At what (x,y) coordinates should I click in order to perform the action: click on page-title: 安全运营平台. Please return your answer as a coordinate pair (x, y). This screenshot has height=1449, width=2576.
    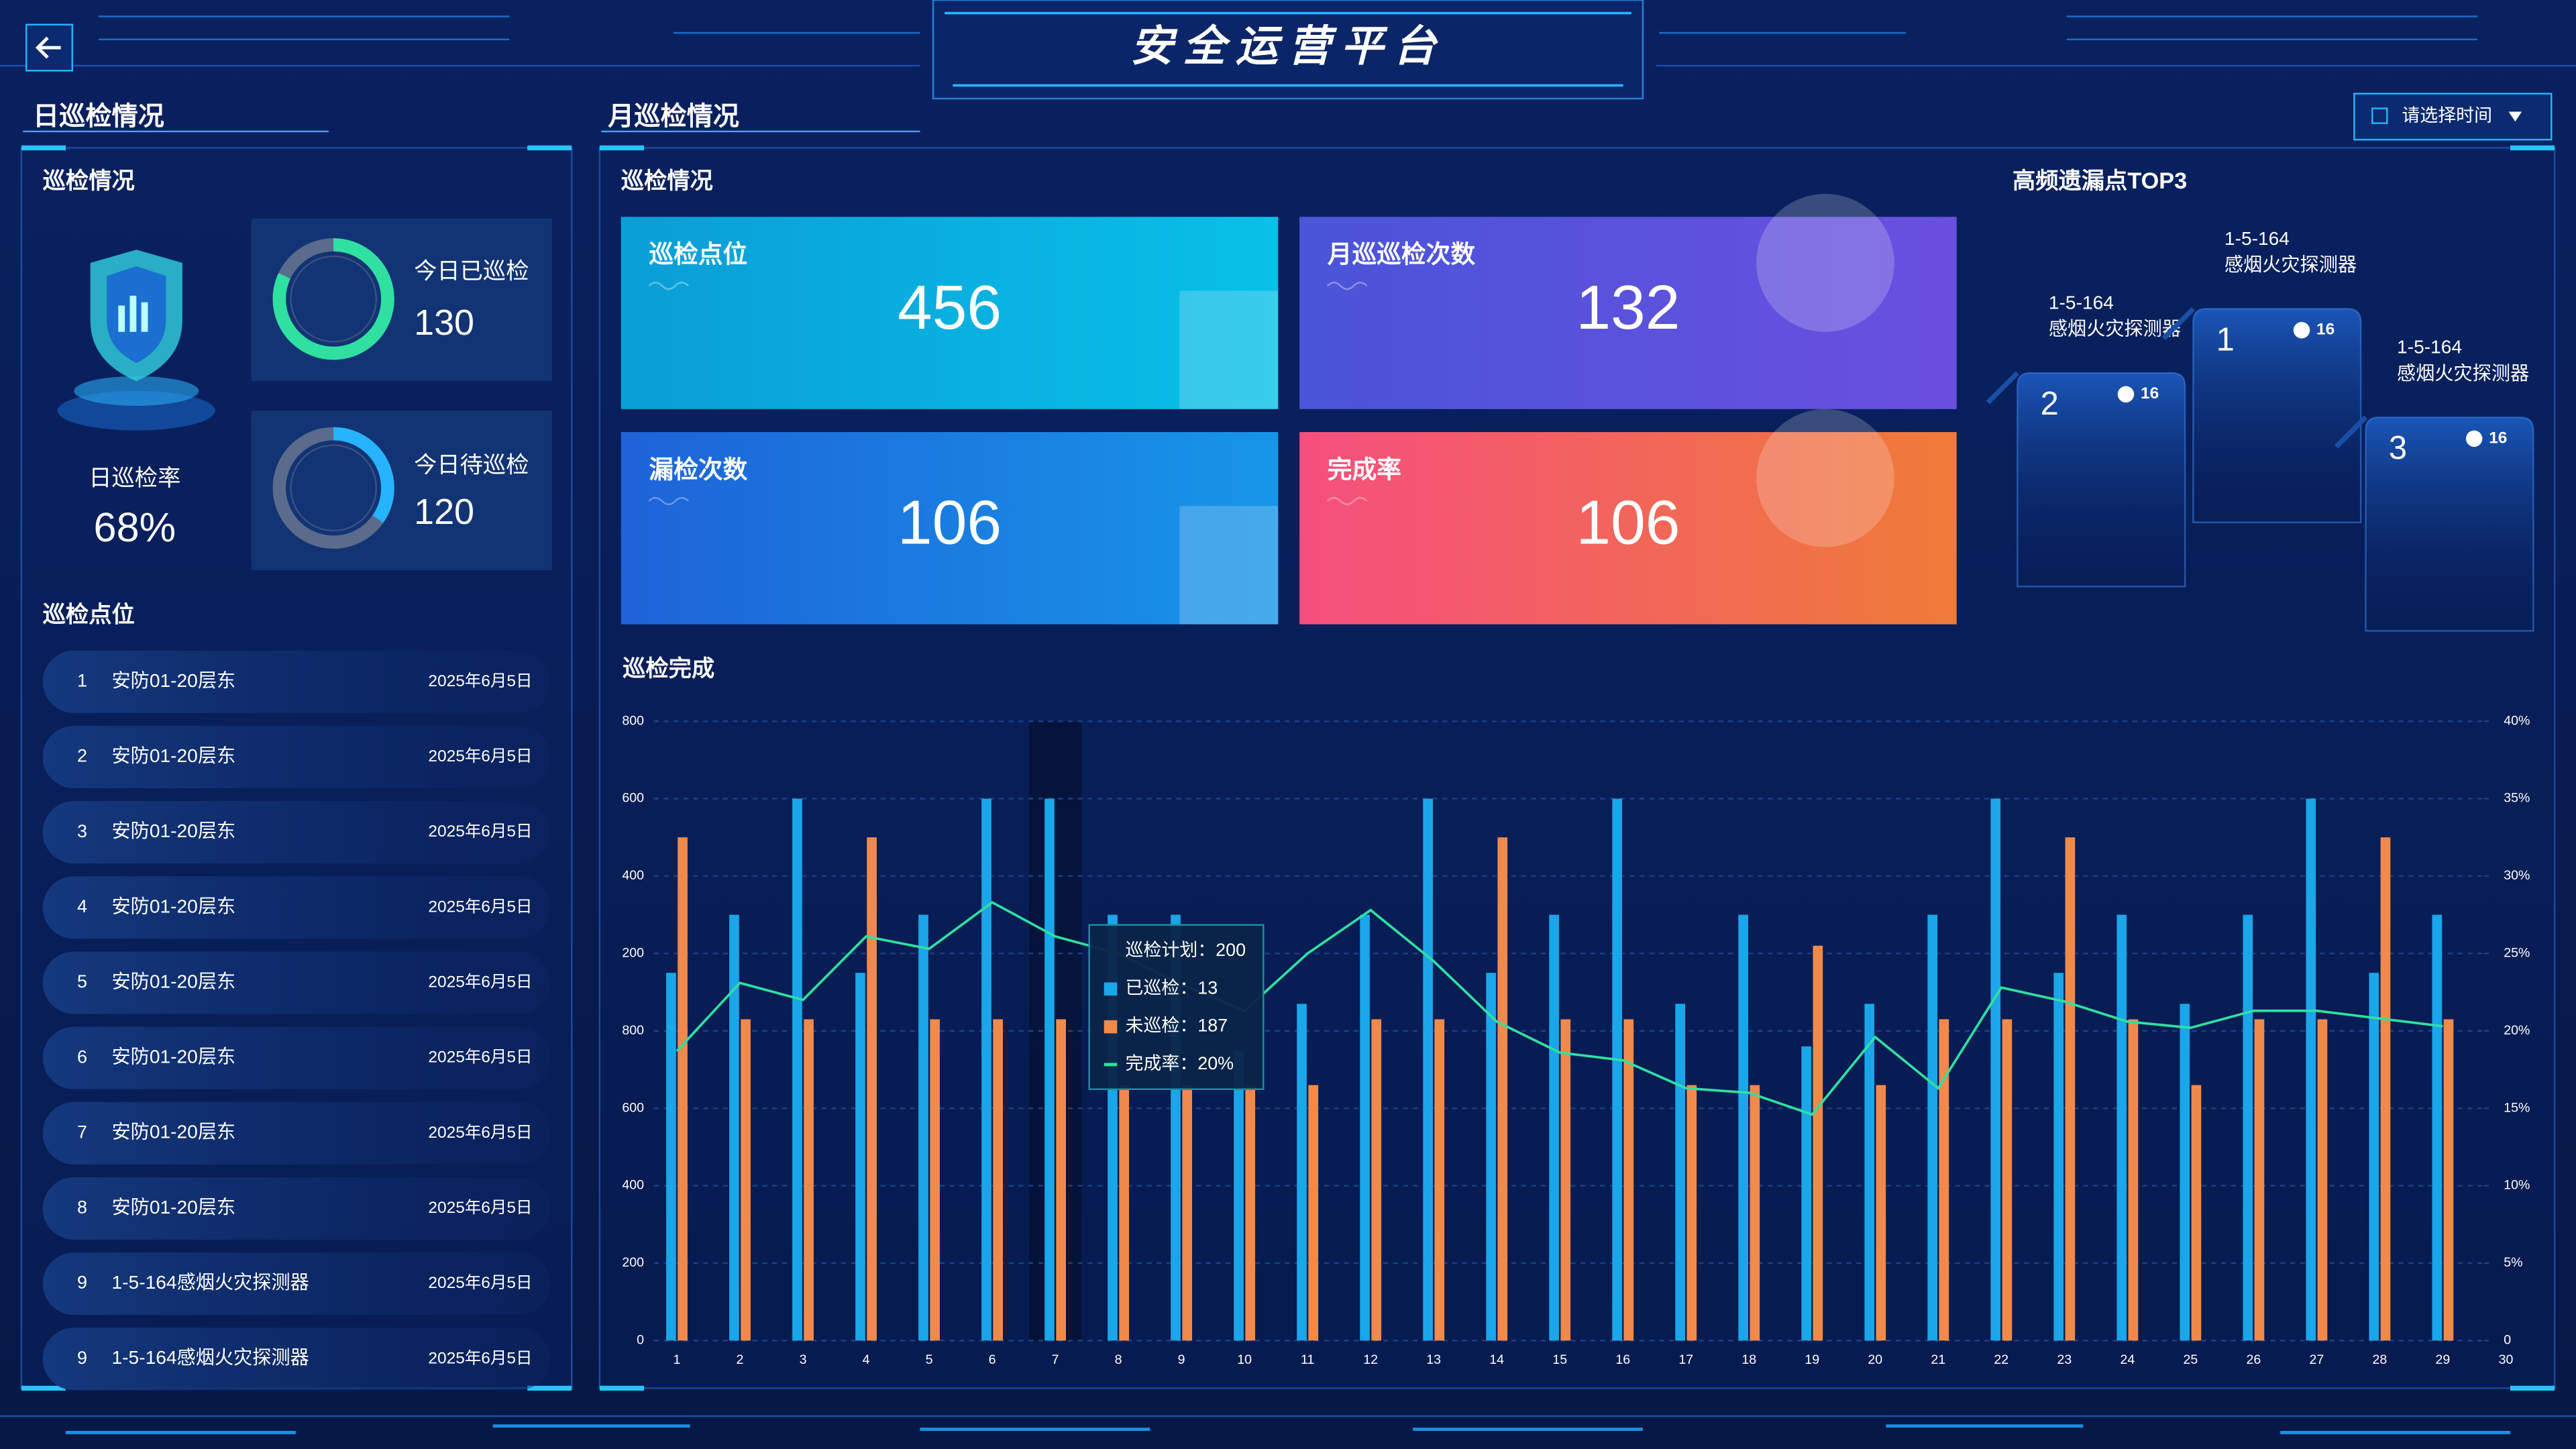
    Looking at the image, I should click on (1288, 46).